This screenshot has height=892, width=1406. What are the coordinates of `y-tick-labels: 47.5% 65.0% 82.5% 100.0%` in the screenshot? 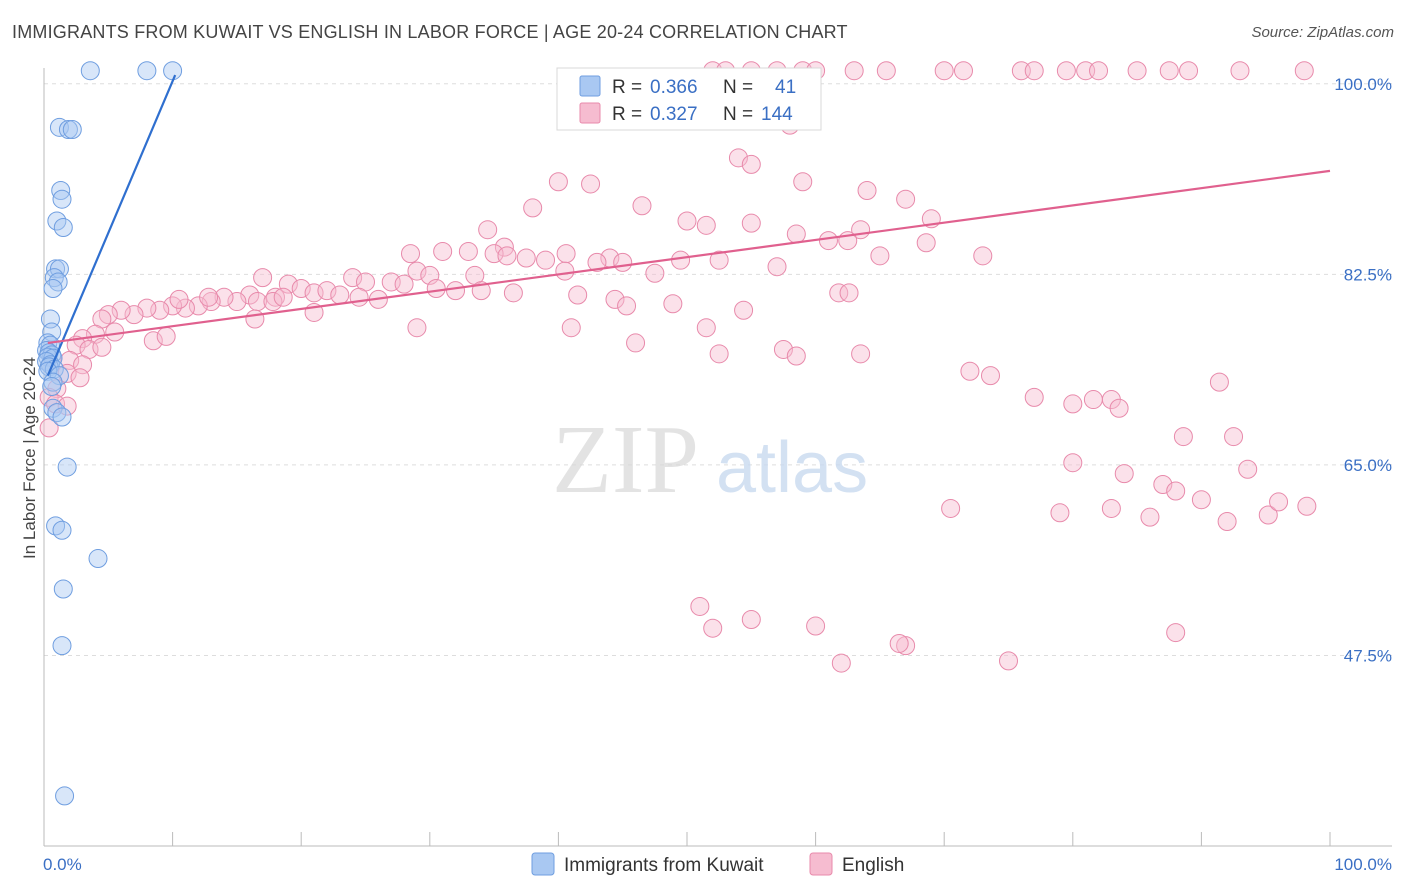 It's located at (1363, 370).